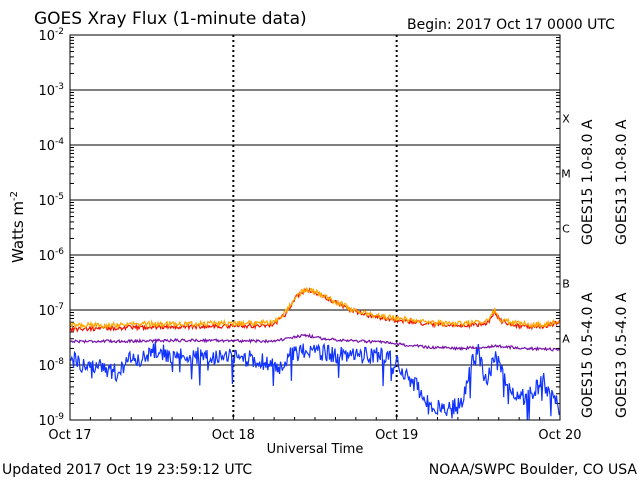  What do you see at coordinates (18, 227) in the screenshot?
I see `y-axis-label: Watts m-2` at bounding box center [18, 227].